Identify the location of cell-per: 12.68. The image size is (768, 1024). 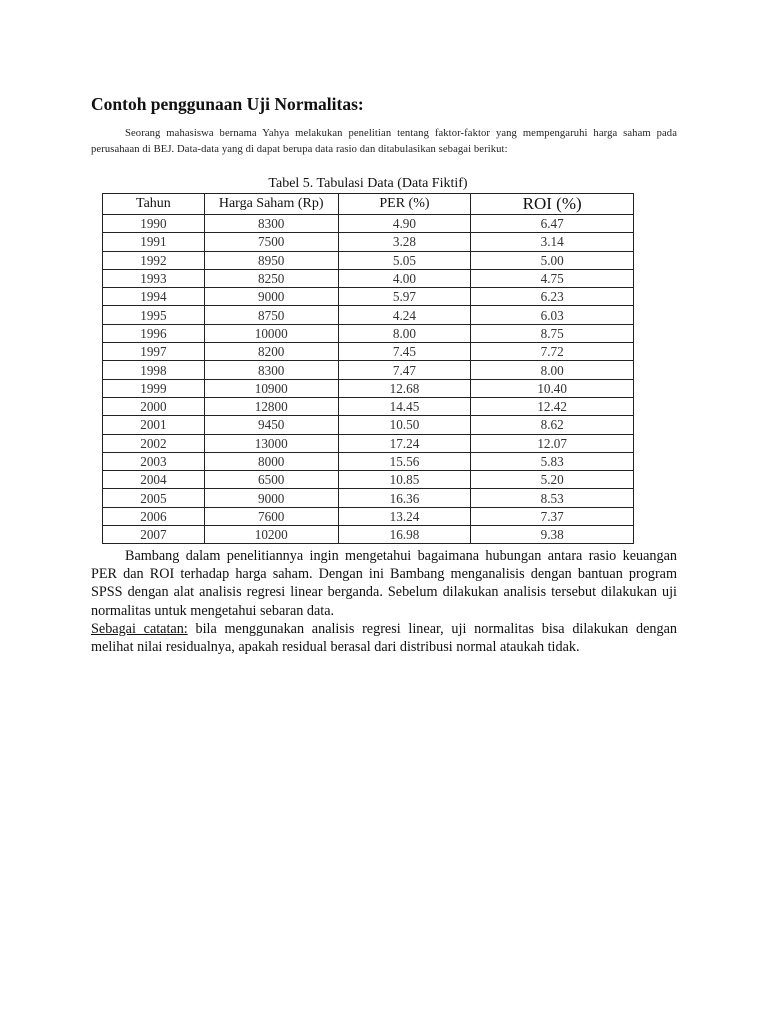
(404, 388).